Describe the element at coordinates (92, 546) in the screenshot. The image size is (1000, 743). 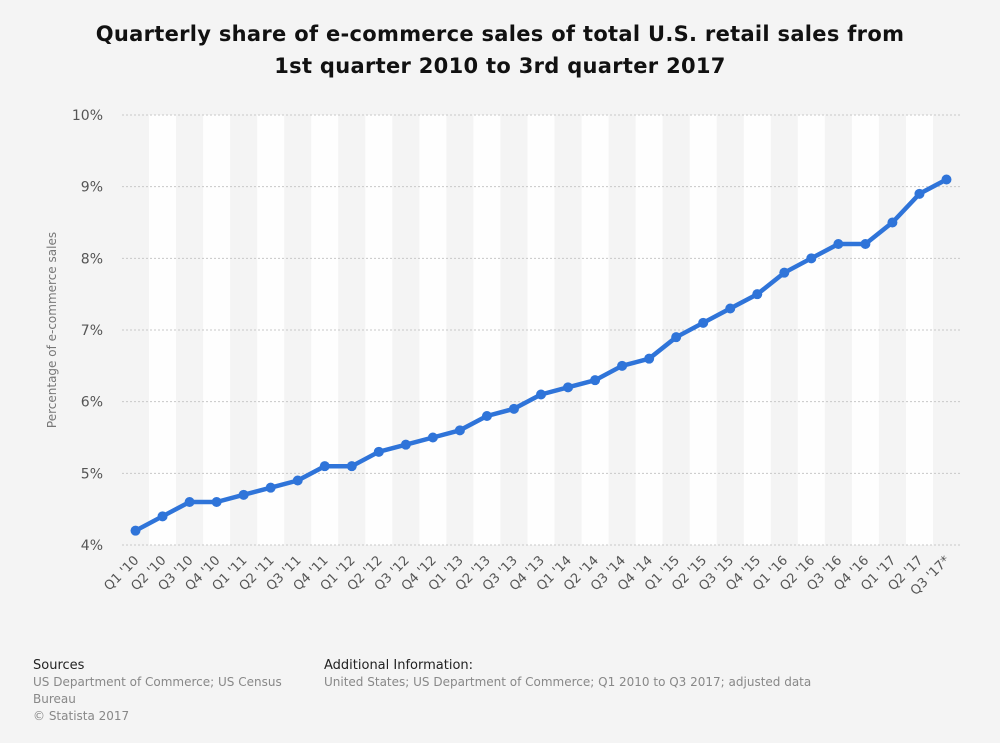
I see `y-tick-label: 4%` at that location.